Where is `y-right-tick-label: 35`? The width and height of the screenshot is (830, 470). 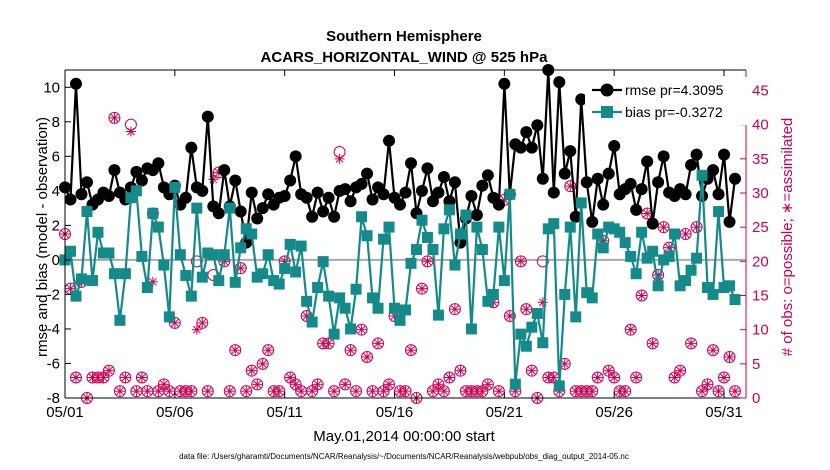
y-right-tick-label: 35 is located at coordinates (760, 159).